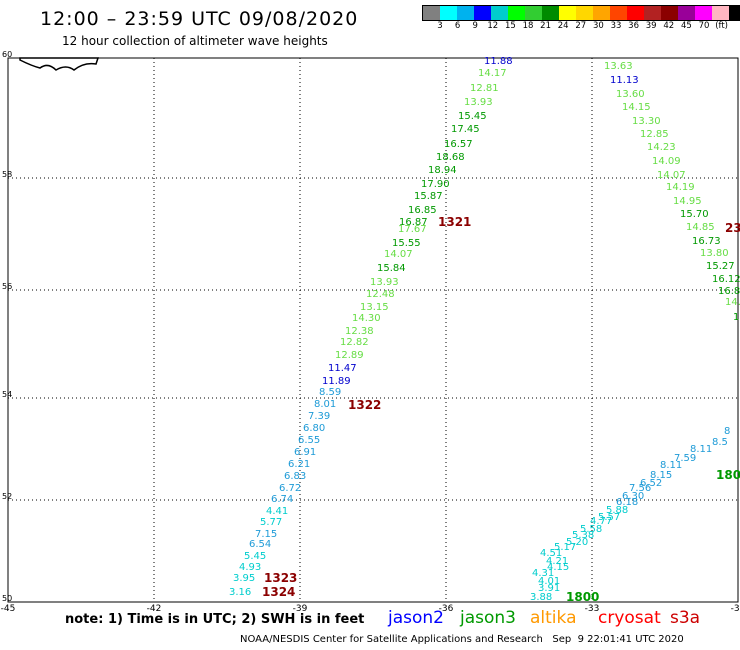  I want to click on swh-reading: 16.73, so click(706, 241).